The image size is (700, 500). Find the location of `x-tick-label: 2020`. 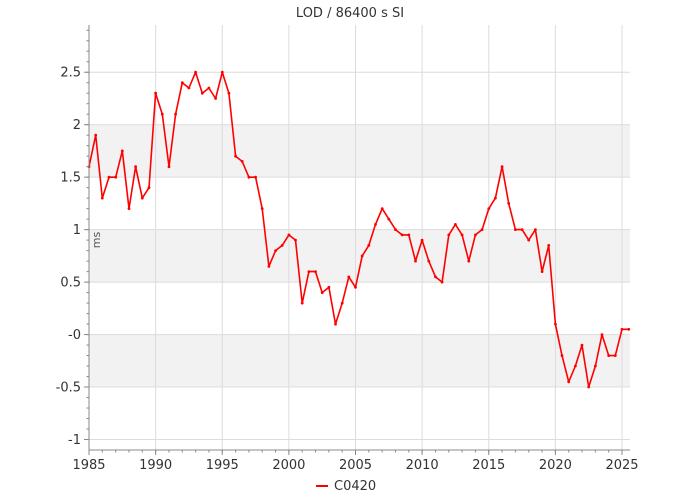

x-tick-label: 2020 is located at coordinates (555, 465).